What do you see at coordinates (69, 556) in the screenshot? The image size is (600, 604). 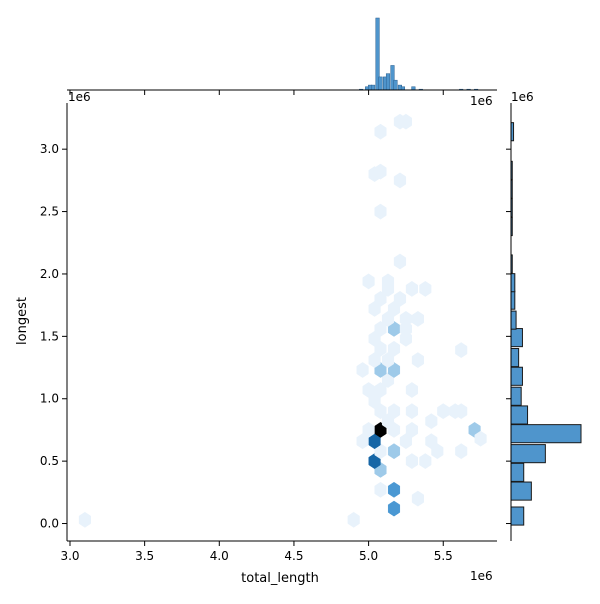 I see `x-tick-label: 3.0` at bounding box center [69, 556].